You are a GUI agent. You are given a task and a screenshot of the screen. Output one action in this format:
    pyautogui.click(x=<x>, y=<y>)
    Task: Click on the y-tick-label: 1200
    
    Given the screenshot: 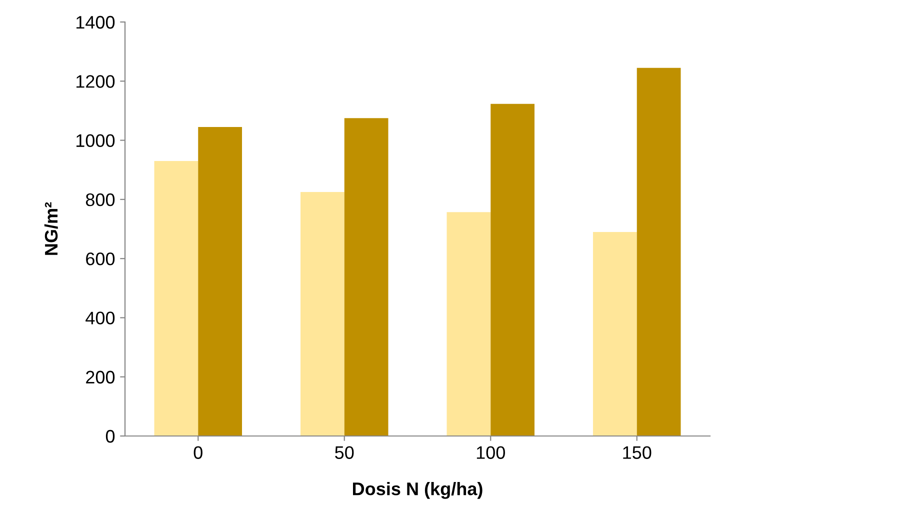 What is the action you would take?
    pyautogui.click(x=95, y=81)
    